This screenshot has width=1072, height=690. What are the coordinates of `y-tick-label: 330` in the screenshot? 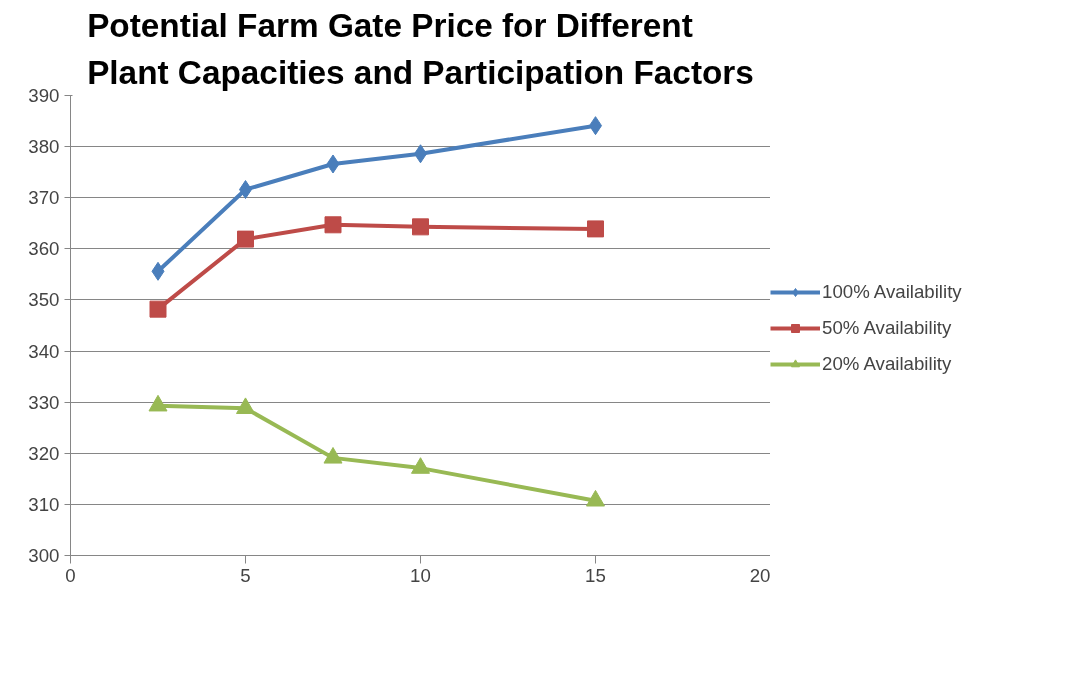 It's located at (44, 402).